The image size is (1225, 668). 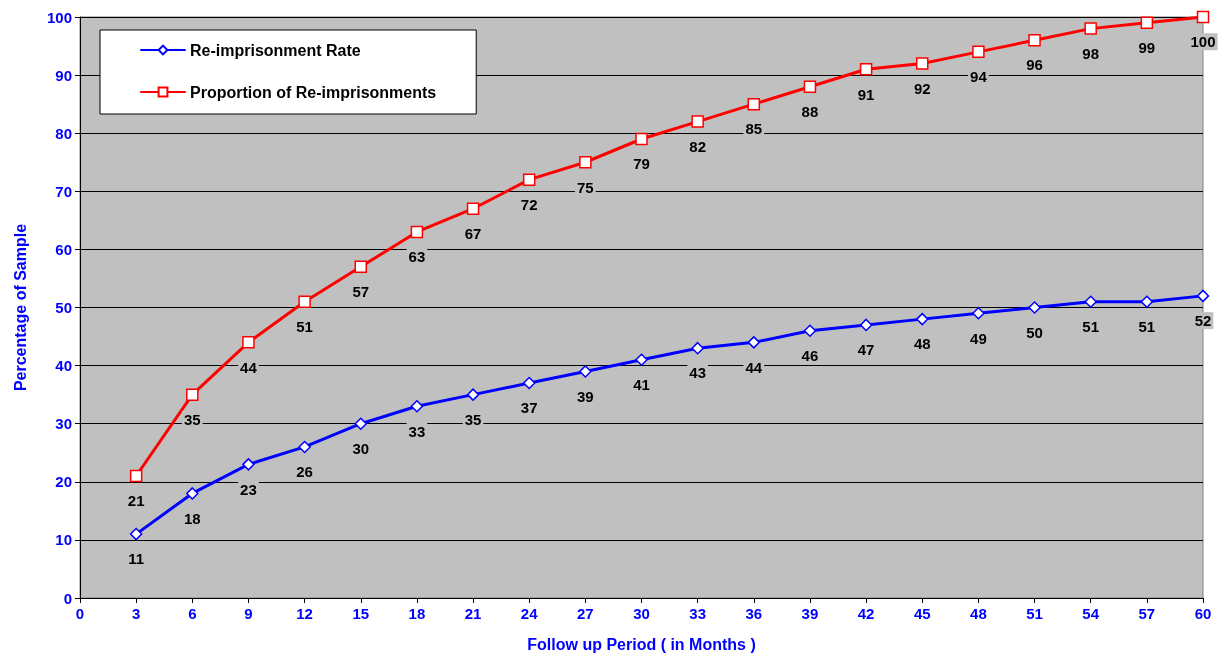 What do you see at coordinates (529, 408) in the screenshot?
I see `data-label: 37` at bounding box center [529, 408].